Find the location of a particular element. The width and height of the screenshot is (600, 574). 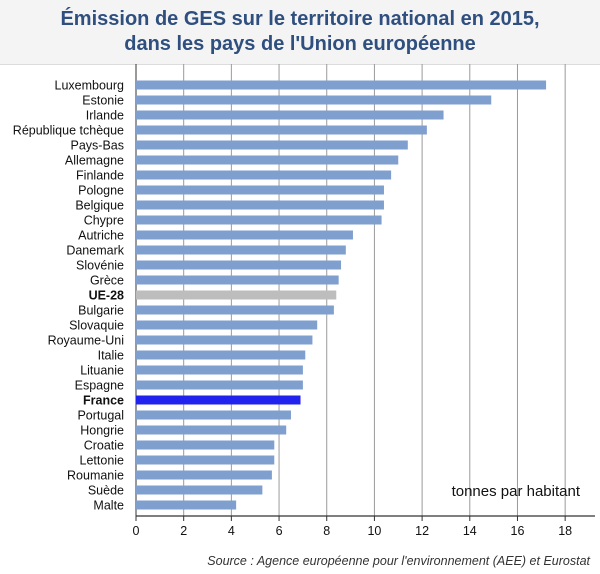

category-label: Chypre is located at coordinates (104, 221).